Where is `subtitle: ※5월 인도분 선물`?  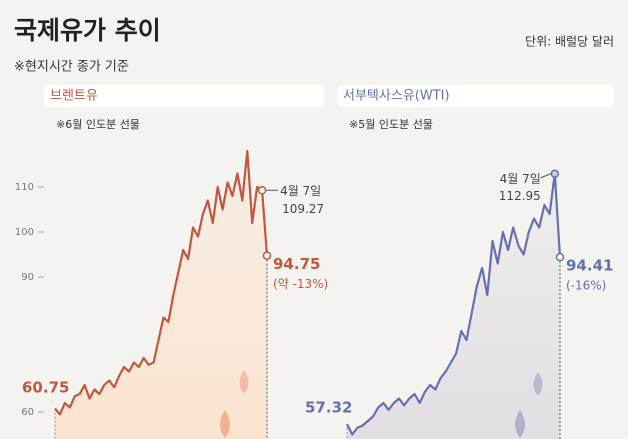 subtitle: ※5월 인도분 선물 is located at coordinates (391, 124).